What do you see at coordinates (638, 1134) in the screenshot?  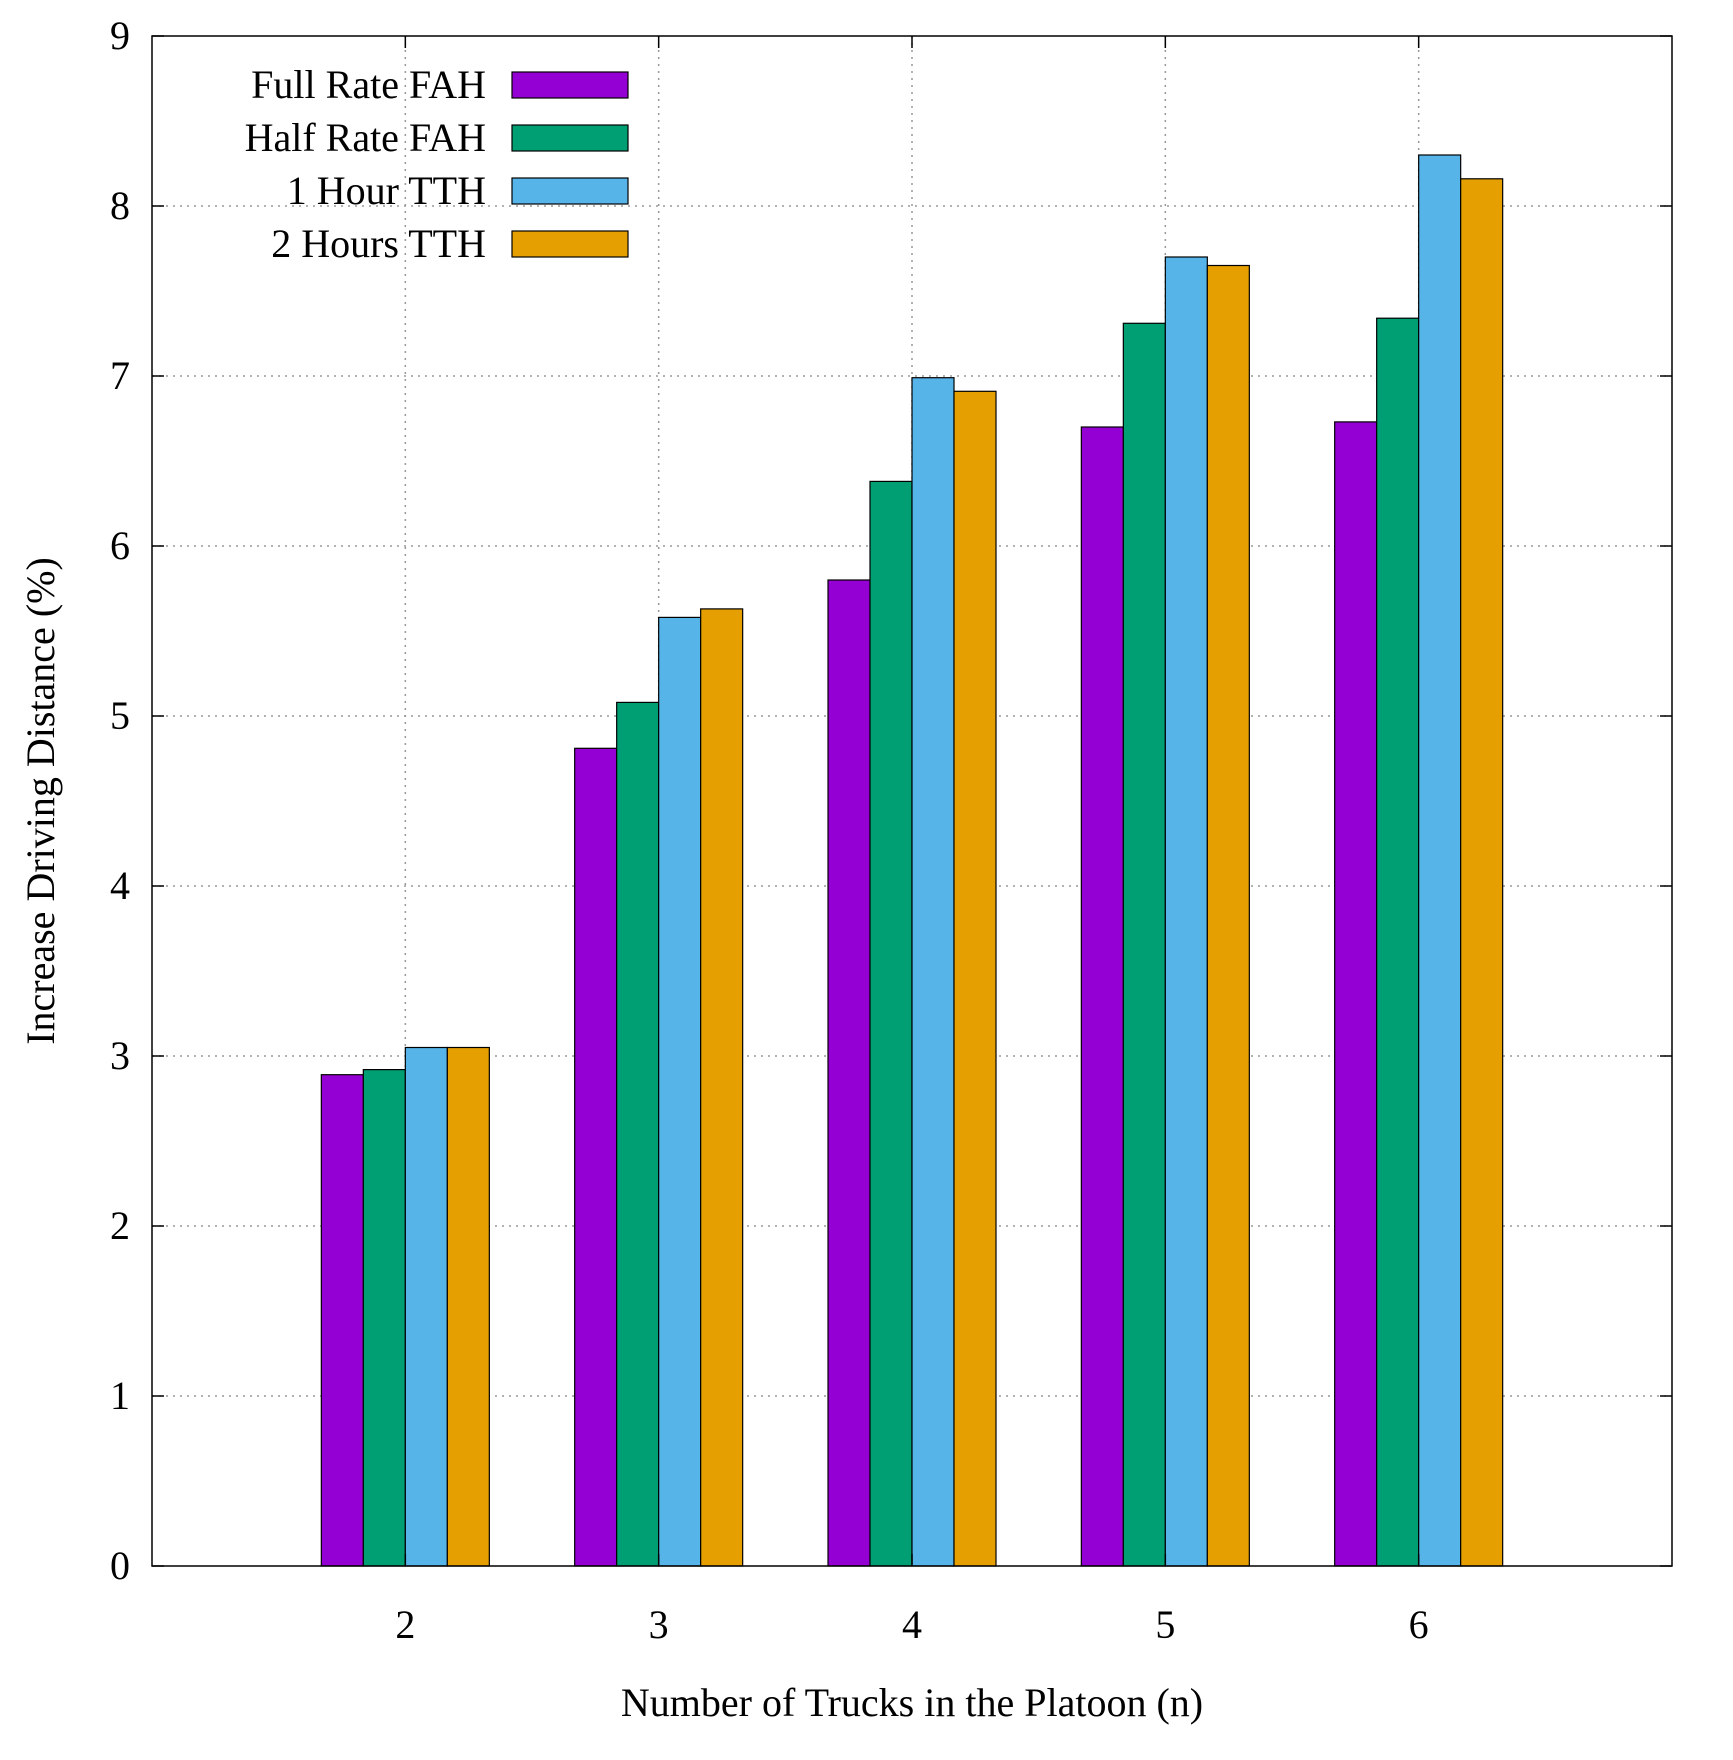 I see `bar-half-rate-fah-n3` at bounding box center [638, 1134].